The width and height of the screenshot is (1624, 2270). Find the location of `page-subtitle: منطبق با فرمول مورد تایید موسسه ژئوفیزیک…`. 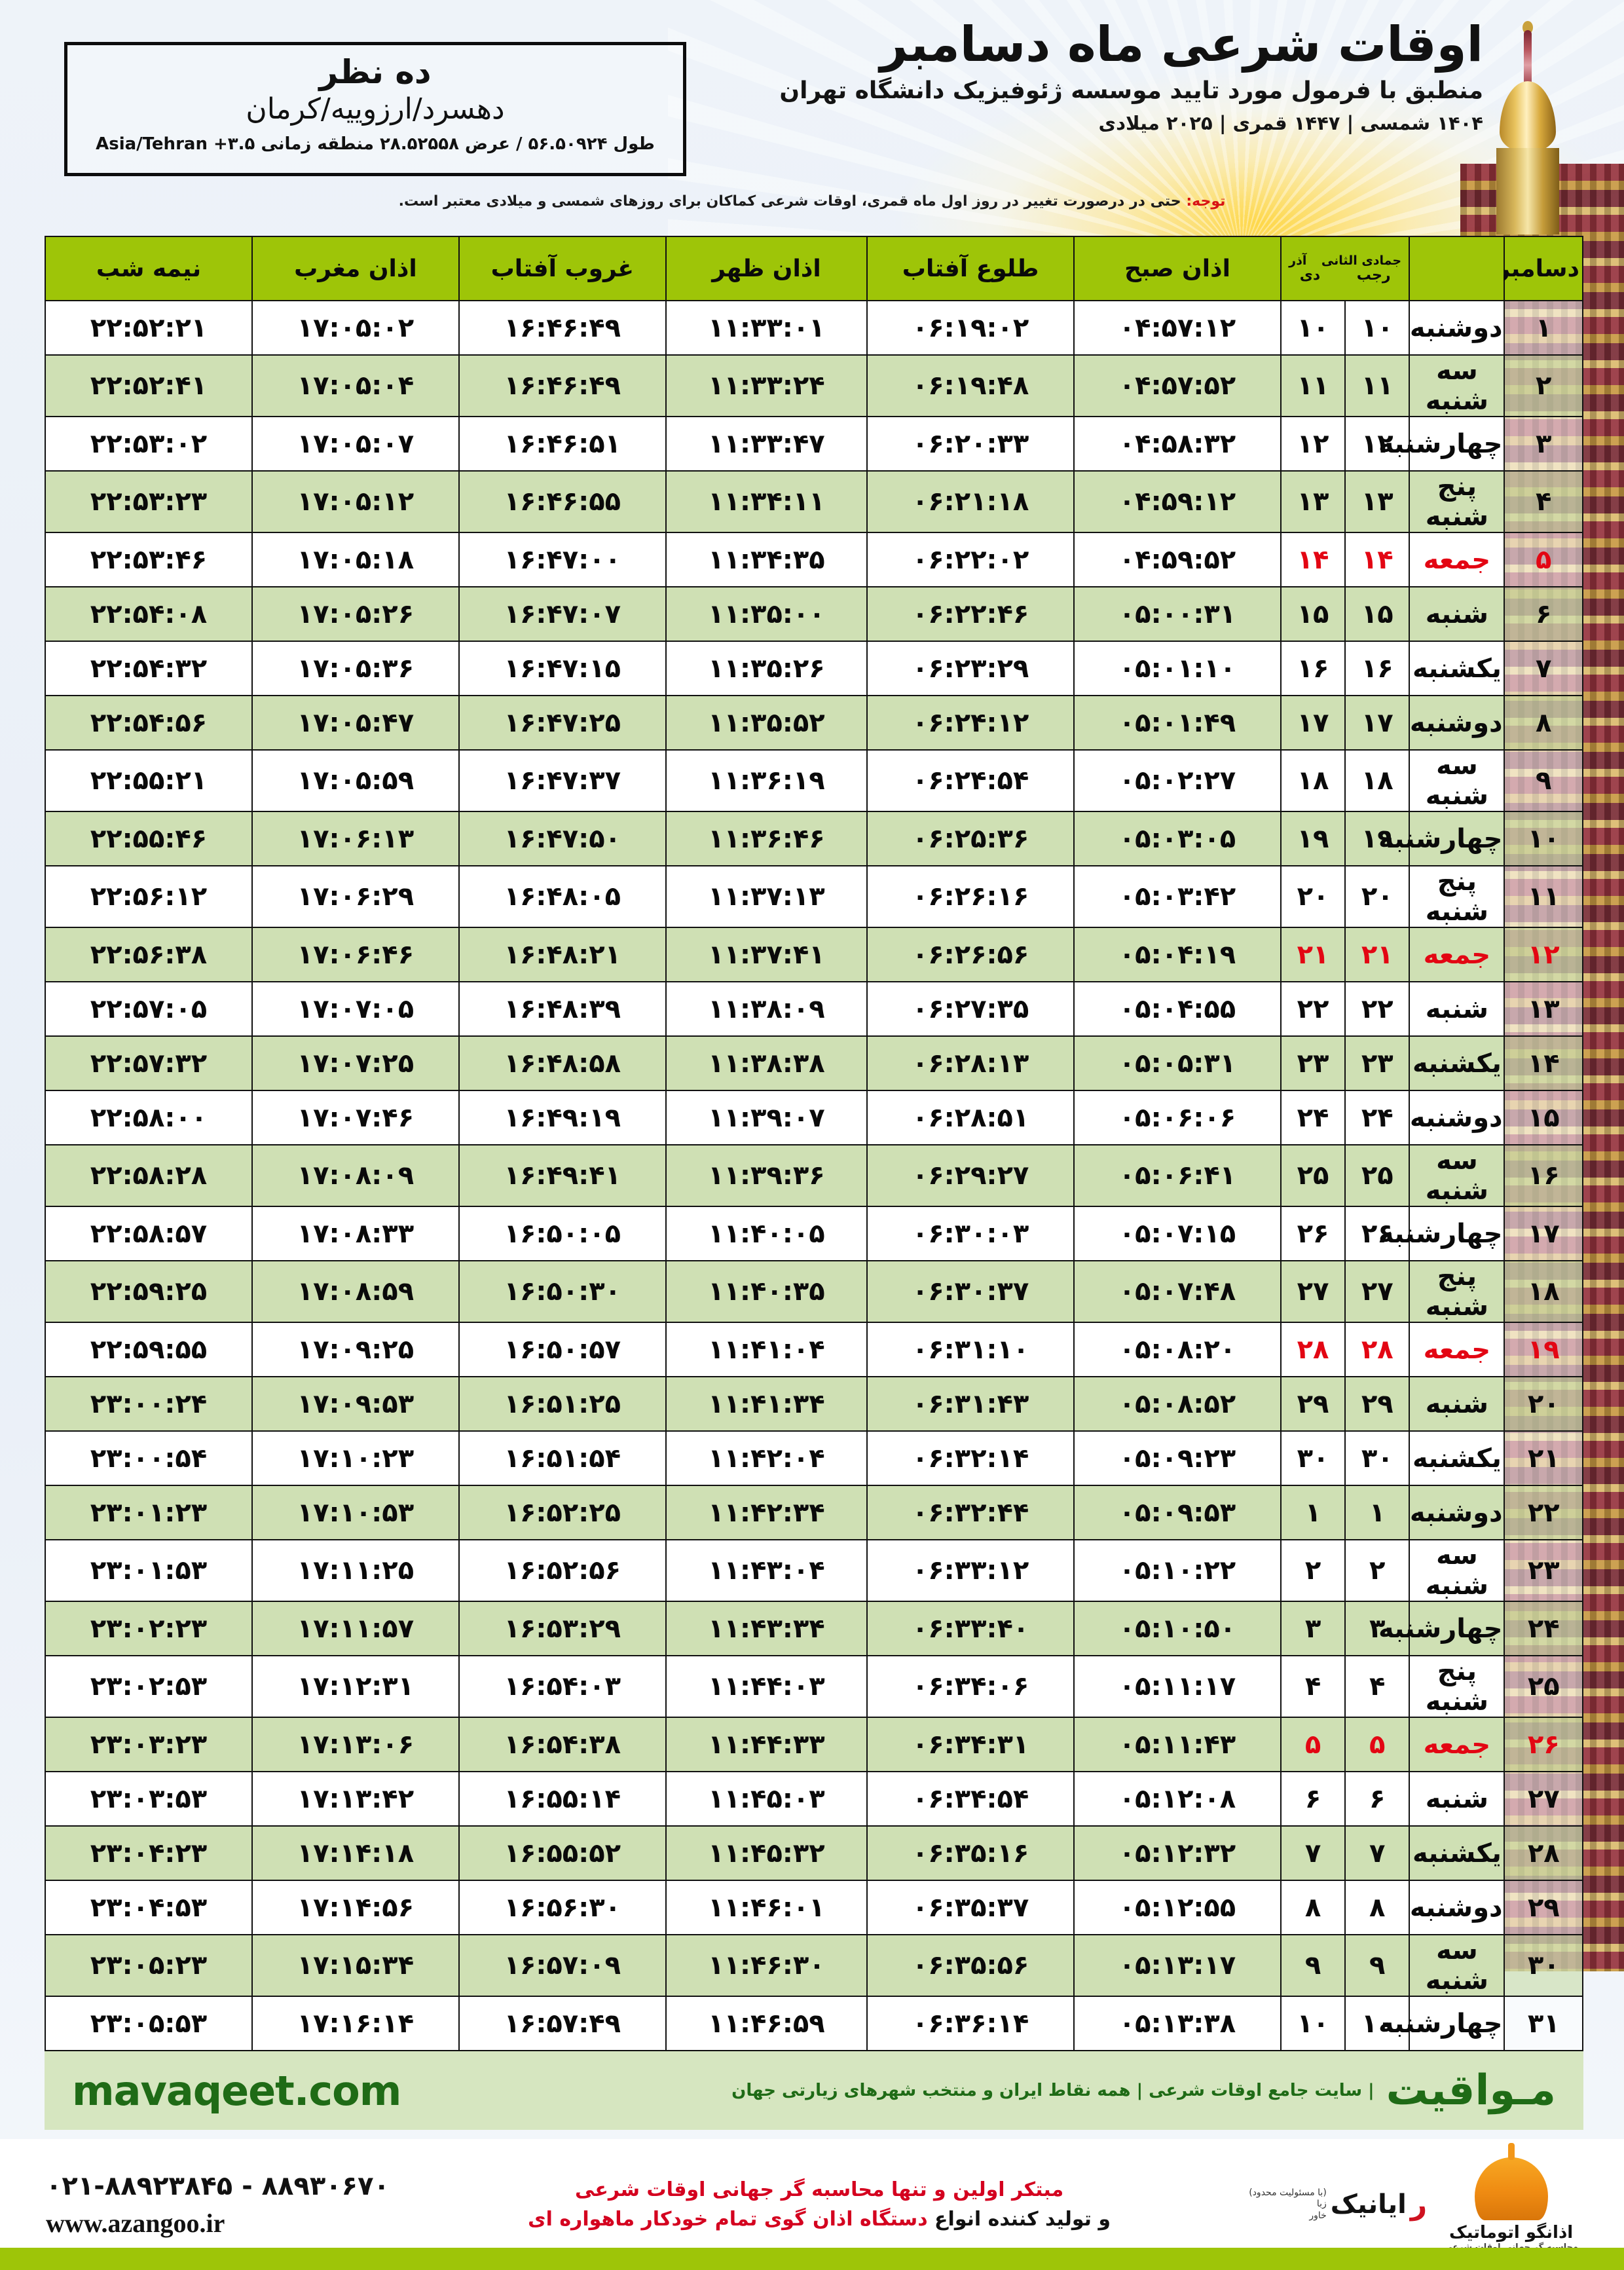

page-subtitle: منطبق با فرمول مورد تایید موسسه ژئوفیزیک… is located at coordinates (1131, 90).